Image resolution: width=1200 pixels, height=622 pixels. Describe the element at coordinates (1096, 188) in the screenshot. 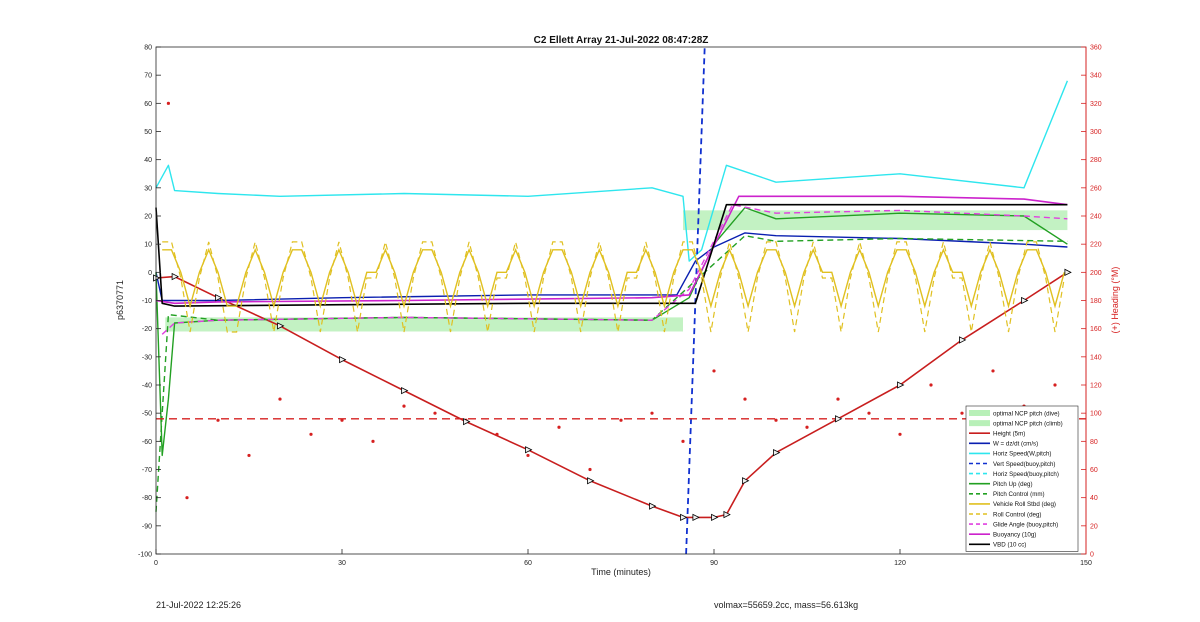

I see `y-right-tick-label: 260` at that location.